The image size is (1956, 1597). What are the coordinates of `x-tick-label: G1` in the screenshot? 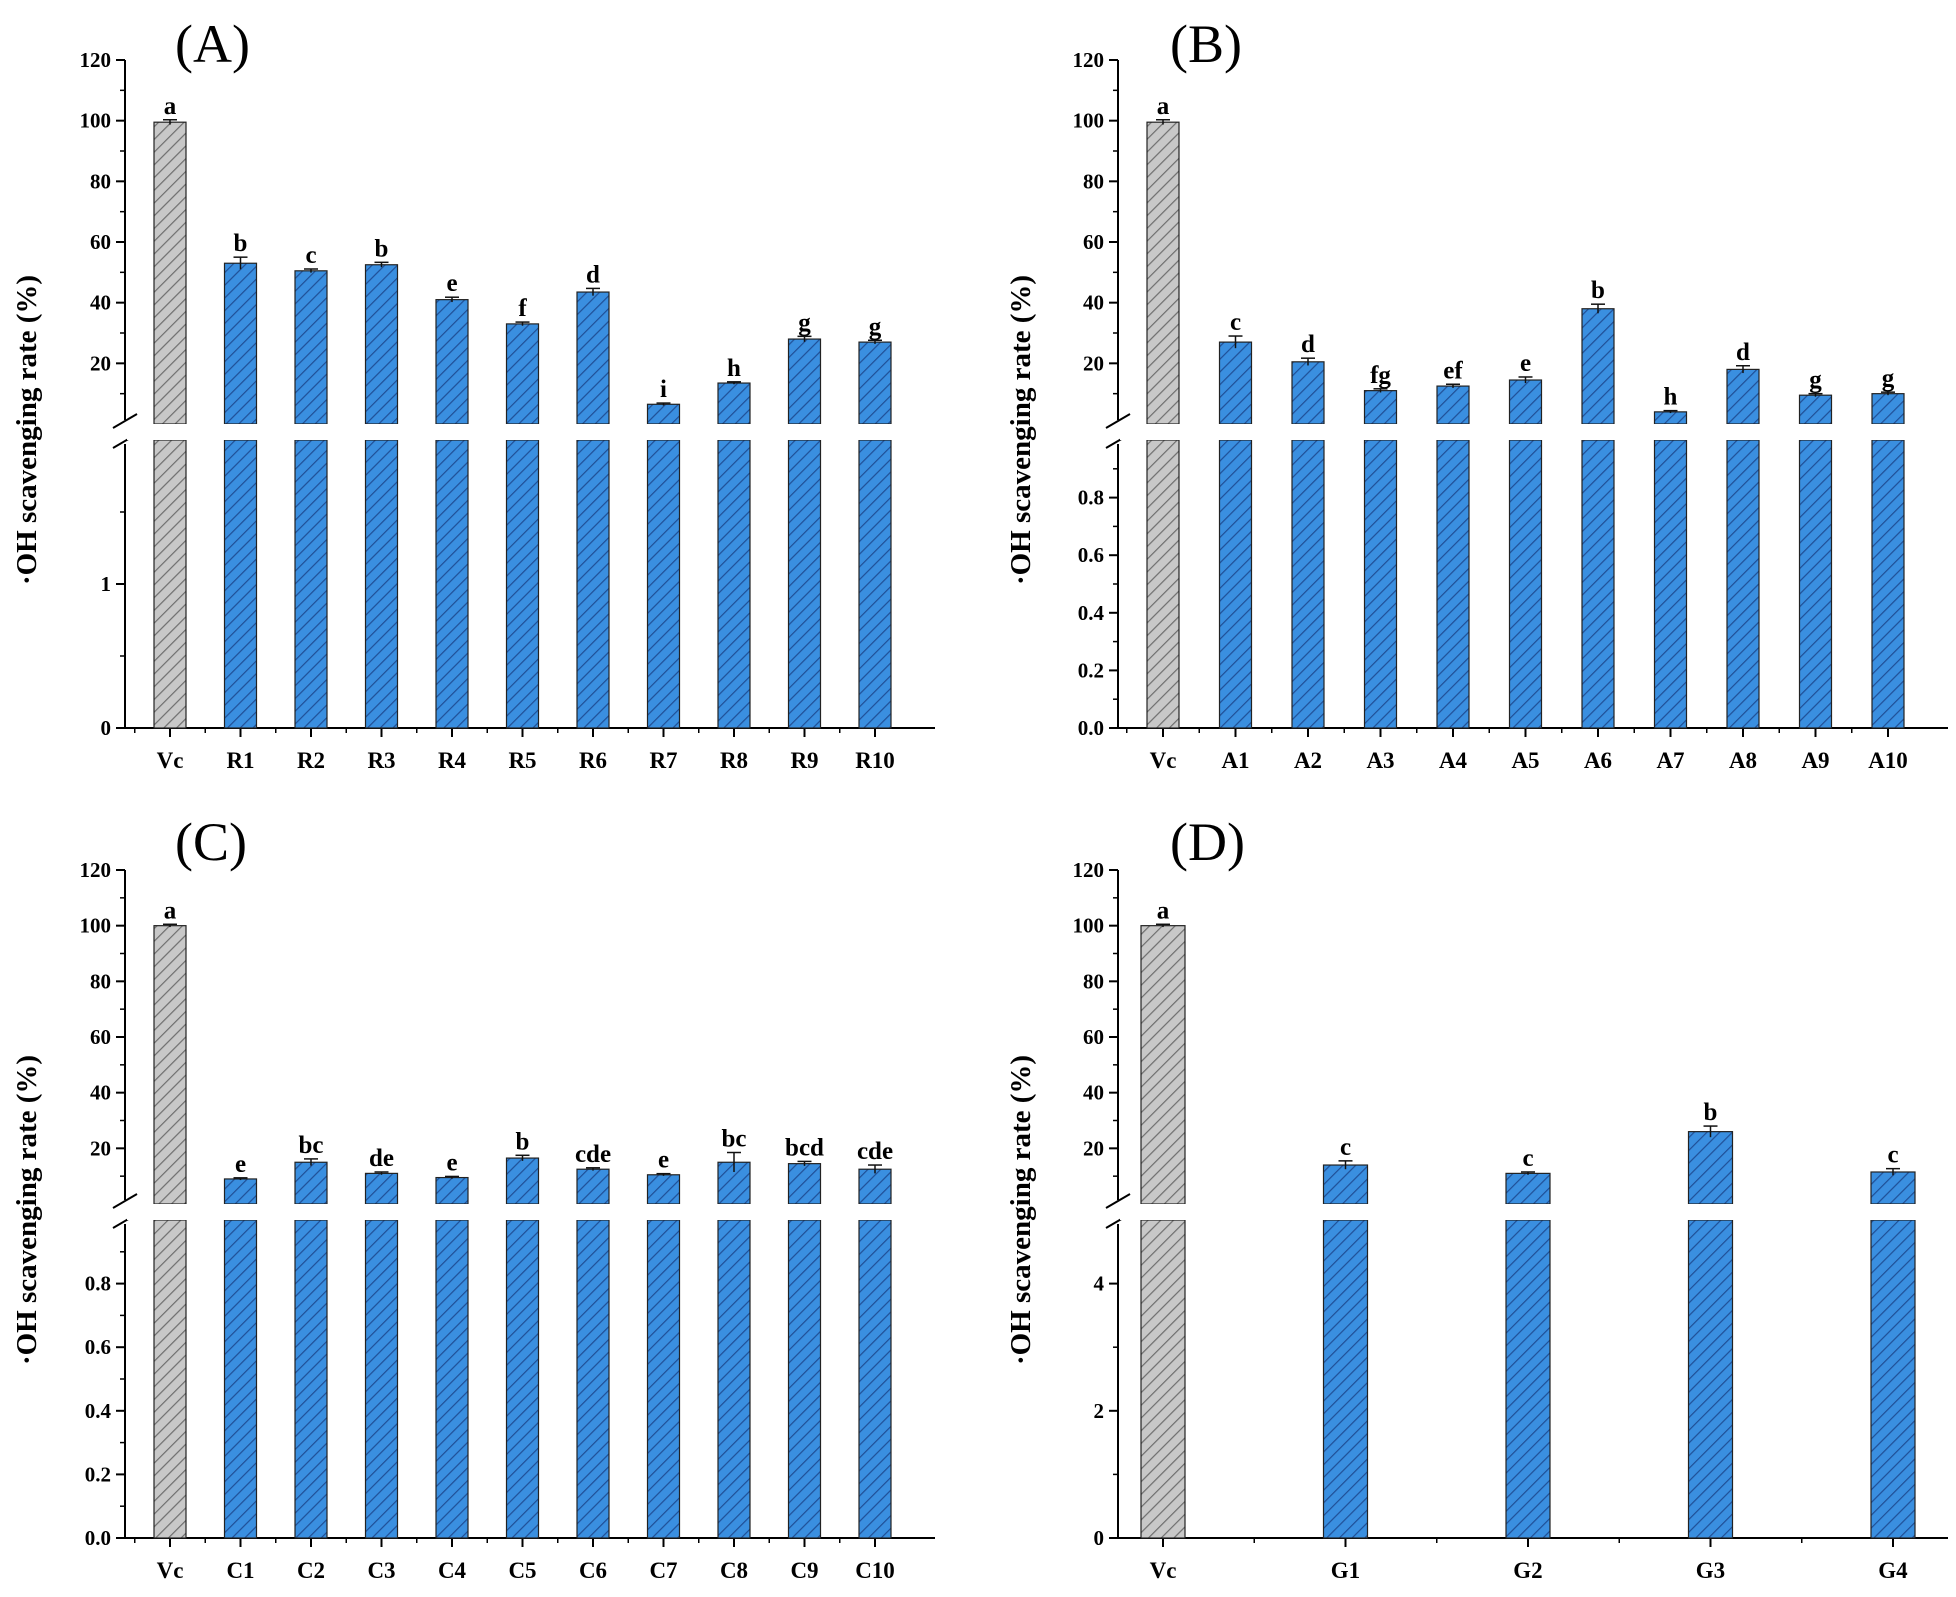 It's located at (1345, 1570).